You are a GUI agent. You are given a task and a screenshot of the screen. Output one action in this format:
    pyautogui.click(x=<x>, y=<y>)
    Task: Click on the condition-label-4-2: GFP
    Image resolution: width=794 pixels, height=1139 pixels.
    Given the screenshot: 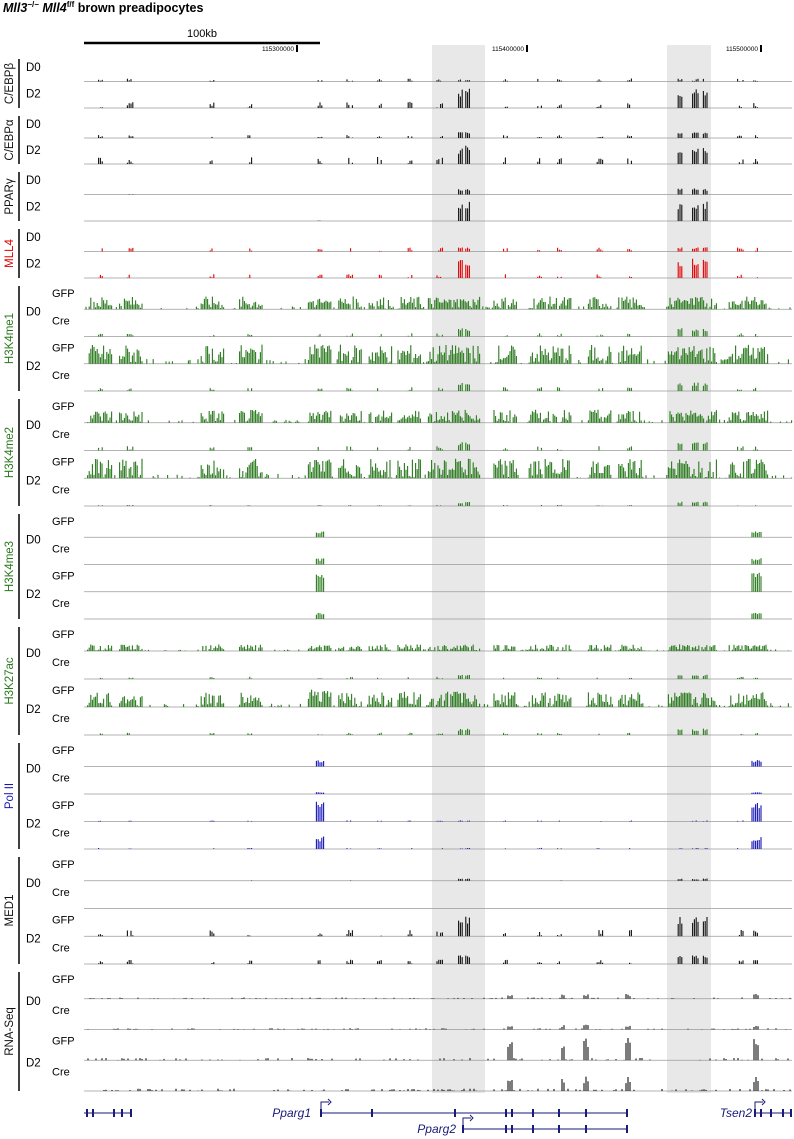 What is the action you would take?
    pyautogui.click(x=63, y=349)
    